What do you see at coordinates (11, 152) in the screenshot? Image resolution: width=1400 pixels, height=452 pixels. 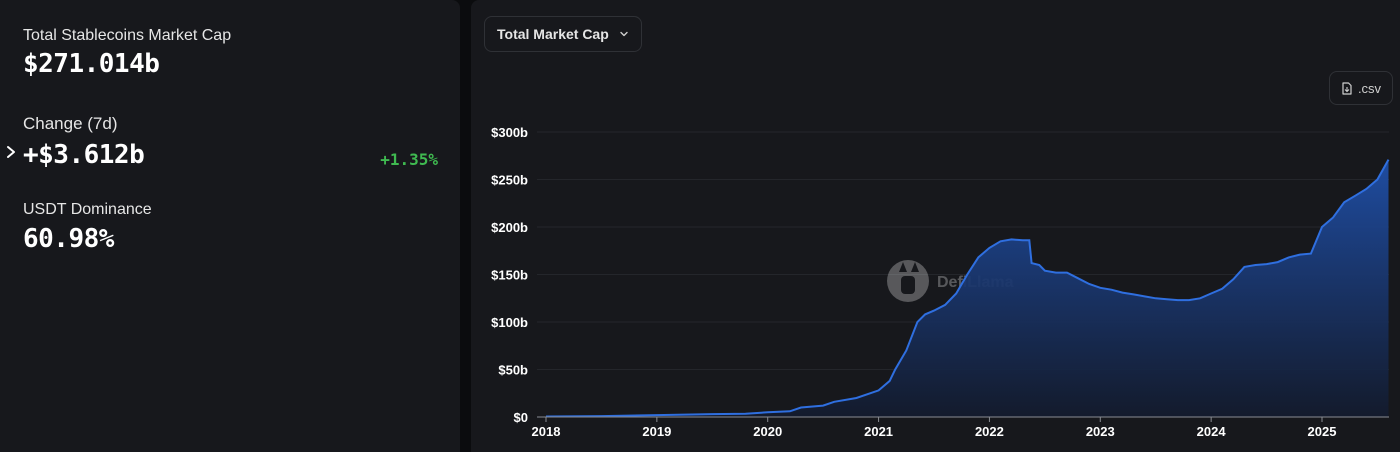 I see `chevron-right-icon` at bounding box center [11, 152].